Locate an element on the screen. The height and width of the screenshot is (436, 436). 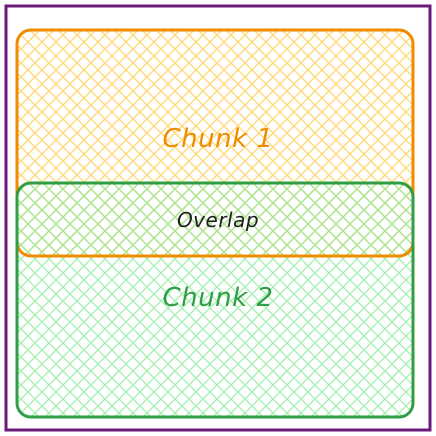
chunk1-label: Chunk 1 is located at coordinates (218, 139).